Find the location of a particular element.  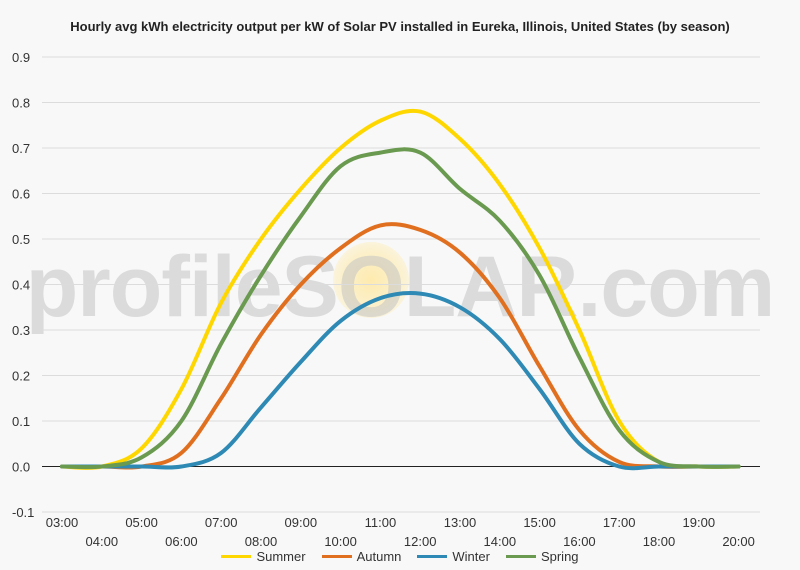

y-tick-label: 0.7 is located at coordinates (21, 148).